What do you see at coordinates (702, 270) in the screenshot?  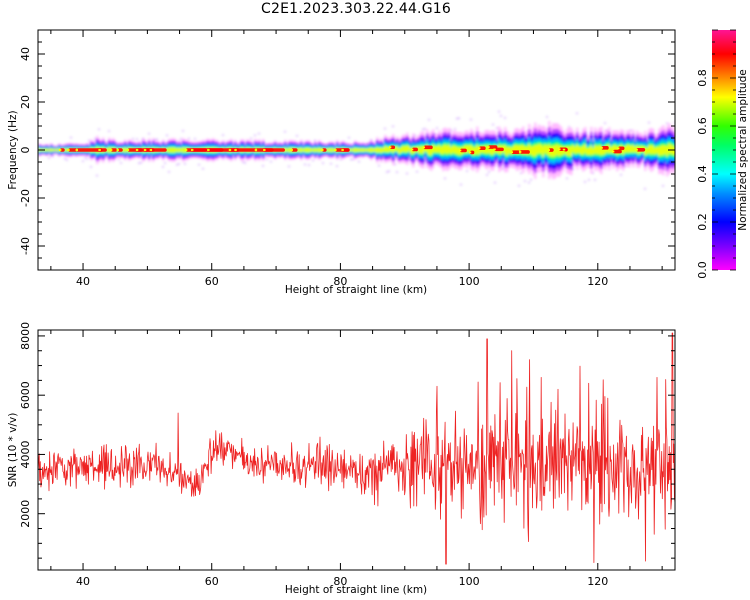 I see `colorbar-tick-label: 0.0` at bounding box center [702, 270].